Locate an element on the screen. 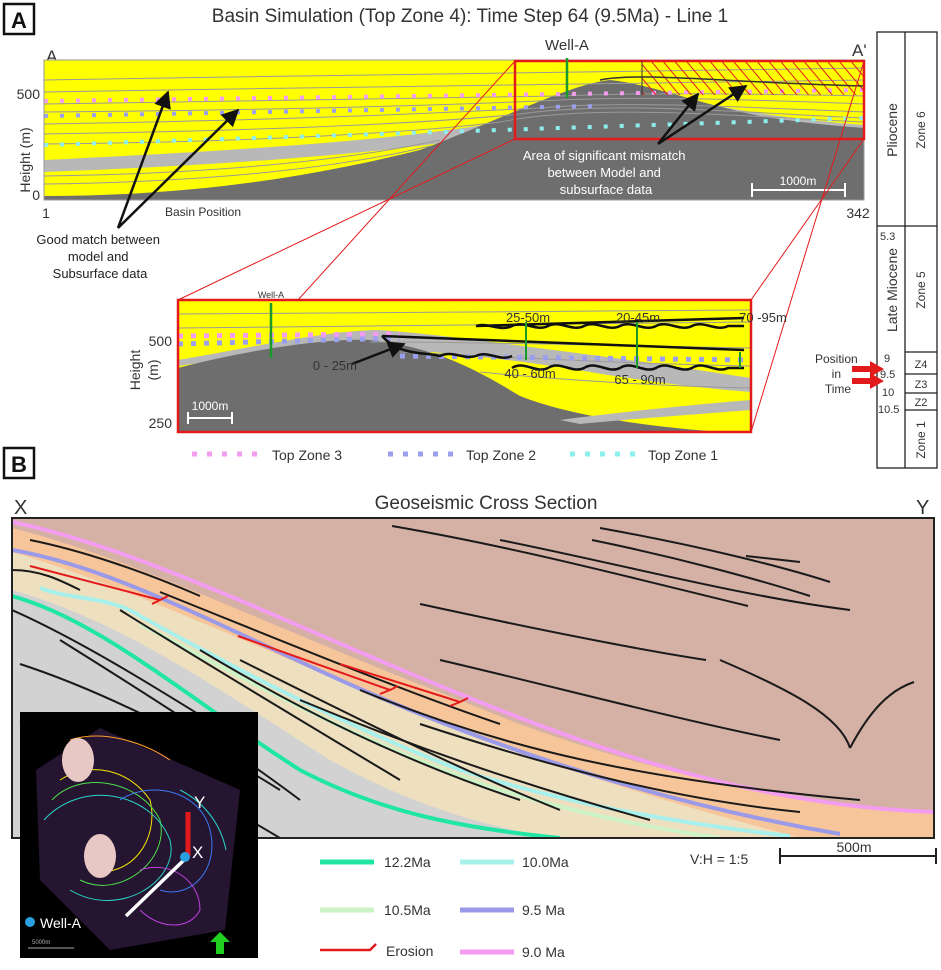  position-in-time: Position in Time is located at coordinates (838, 374).